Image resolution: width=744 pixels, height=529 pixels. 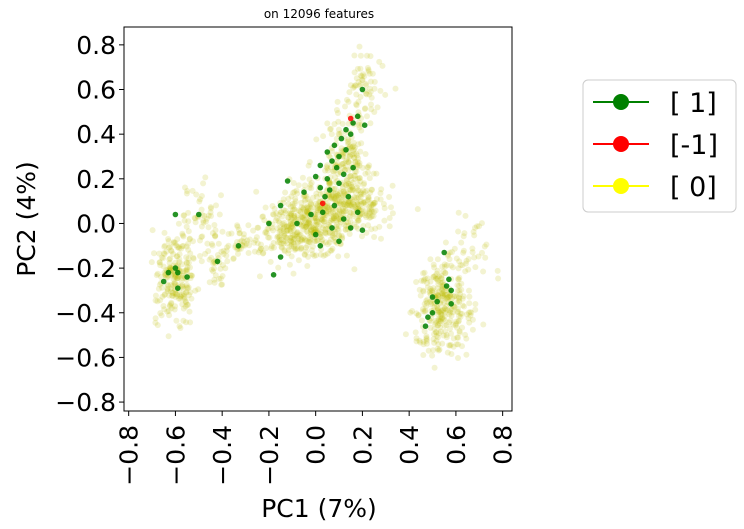 I want to click on y-tick-label: 0.8, so click(x=96, y=45).